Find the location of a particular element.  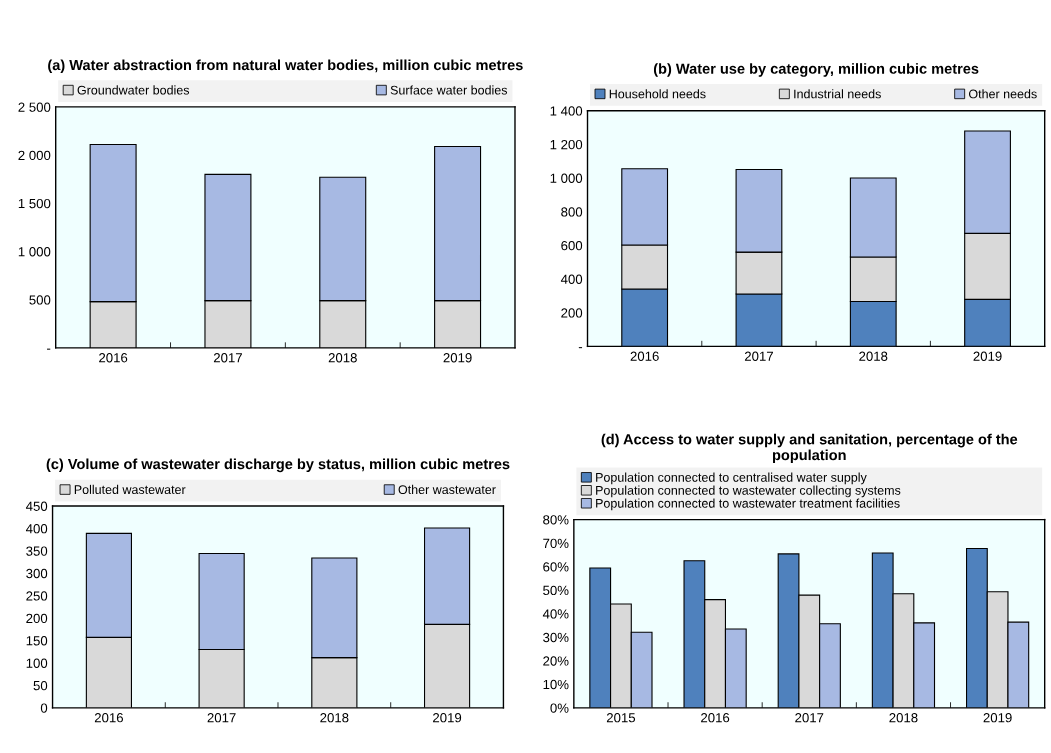

legend-label: Other needs is located at coordinates (1003, 94).